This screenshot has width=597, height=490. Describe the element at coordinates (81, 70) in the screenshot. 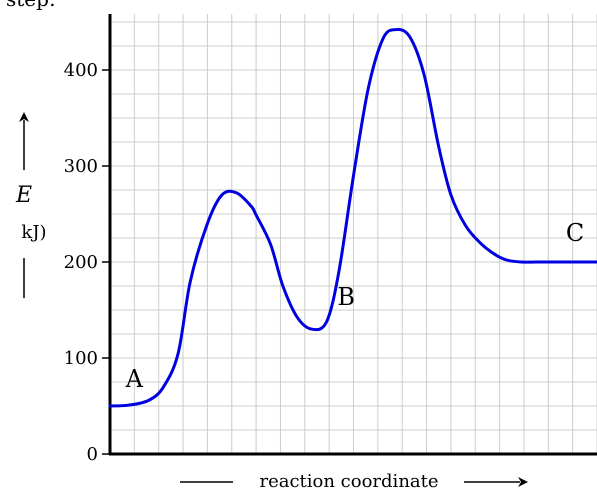

I see `y-tick-label: 400` at that location.